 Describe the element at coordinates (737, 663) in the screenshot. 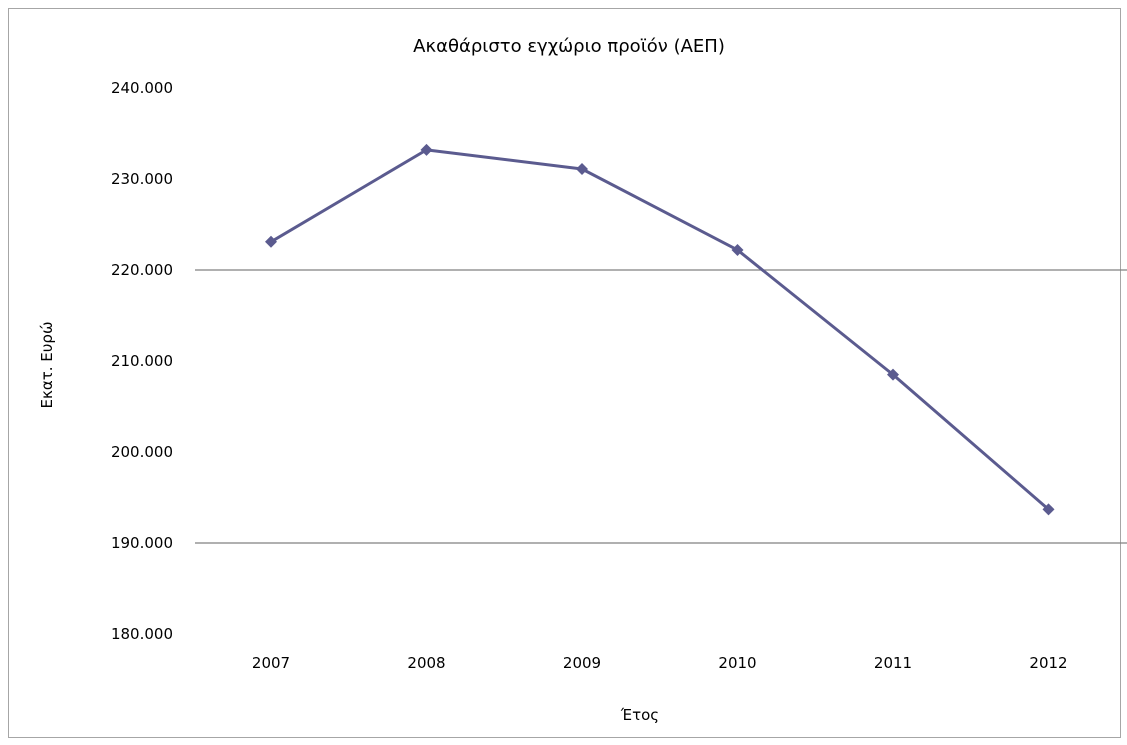

I see `x-tick-label: 2010` at that location.